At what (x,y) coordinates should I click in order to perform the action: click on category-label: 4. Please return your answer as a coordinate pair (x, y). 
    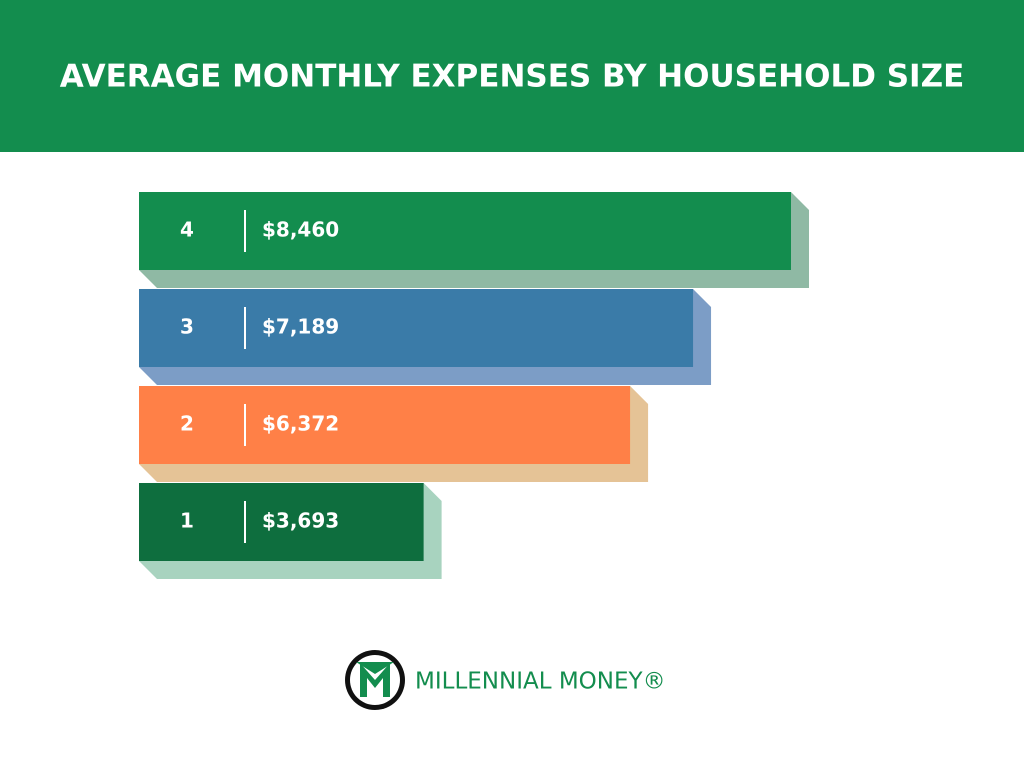
    Looking at the image, I should click on (187, 230).